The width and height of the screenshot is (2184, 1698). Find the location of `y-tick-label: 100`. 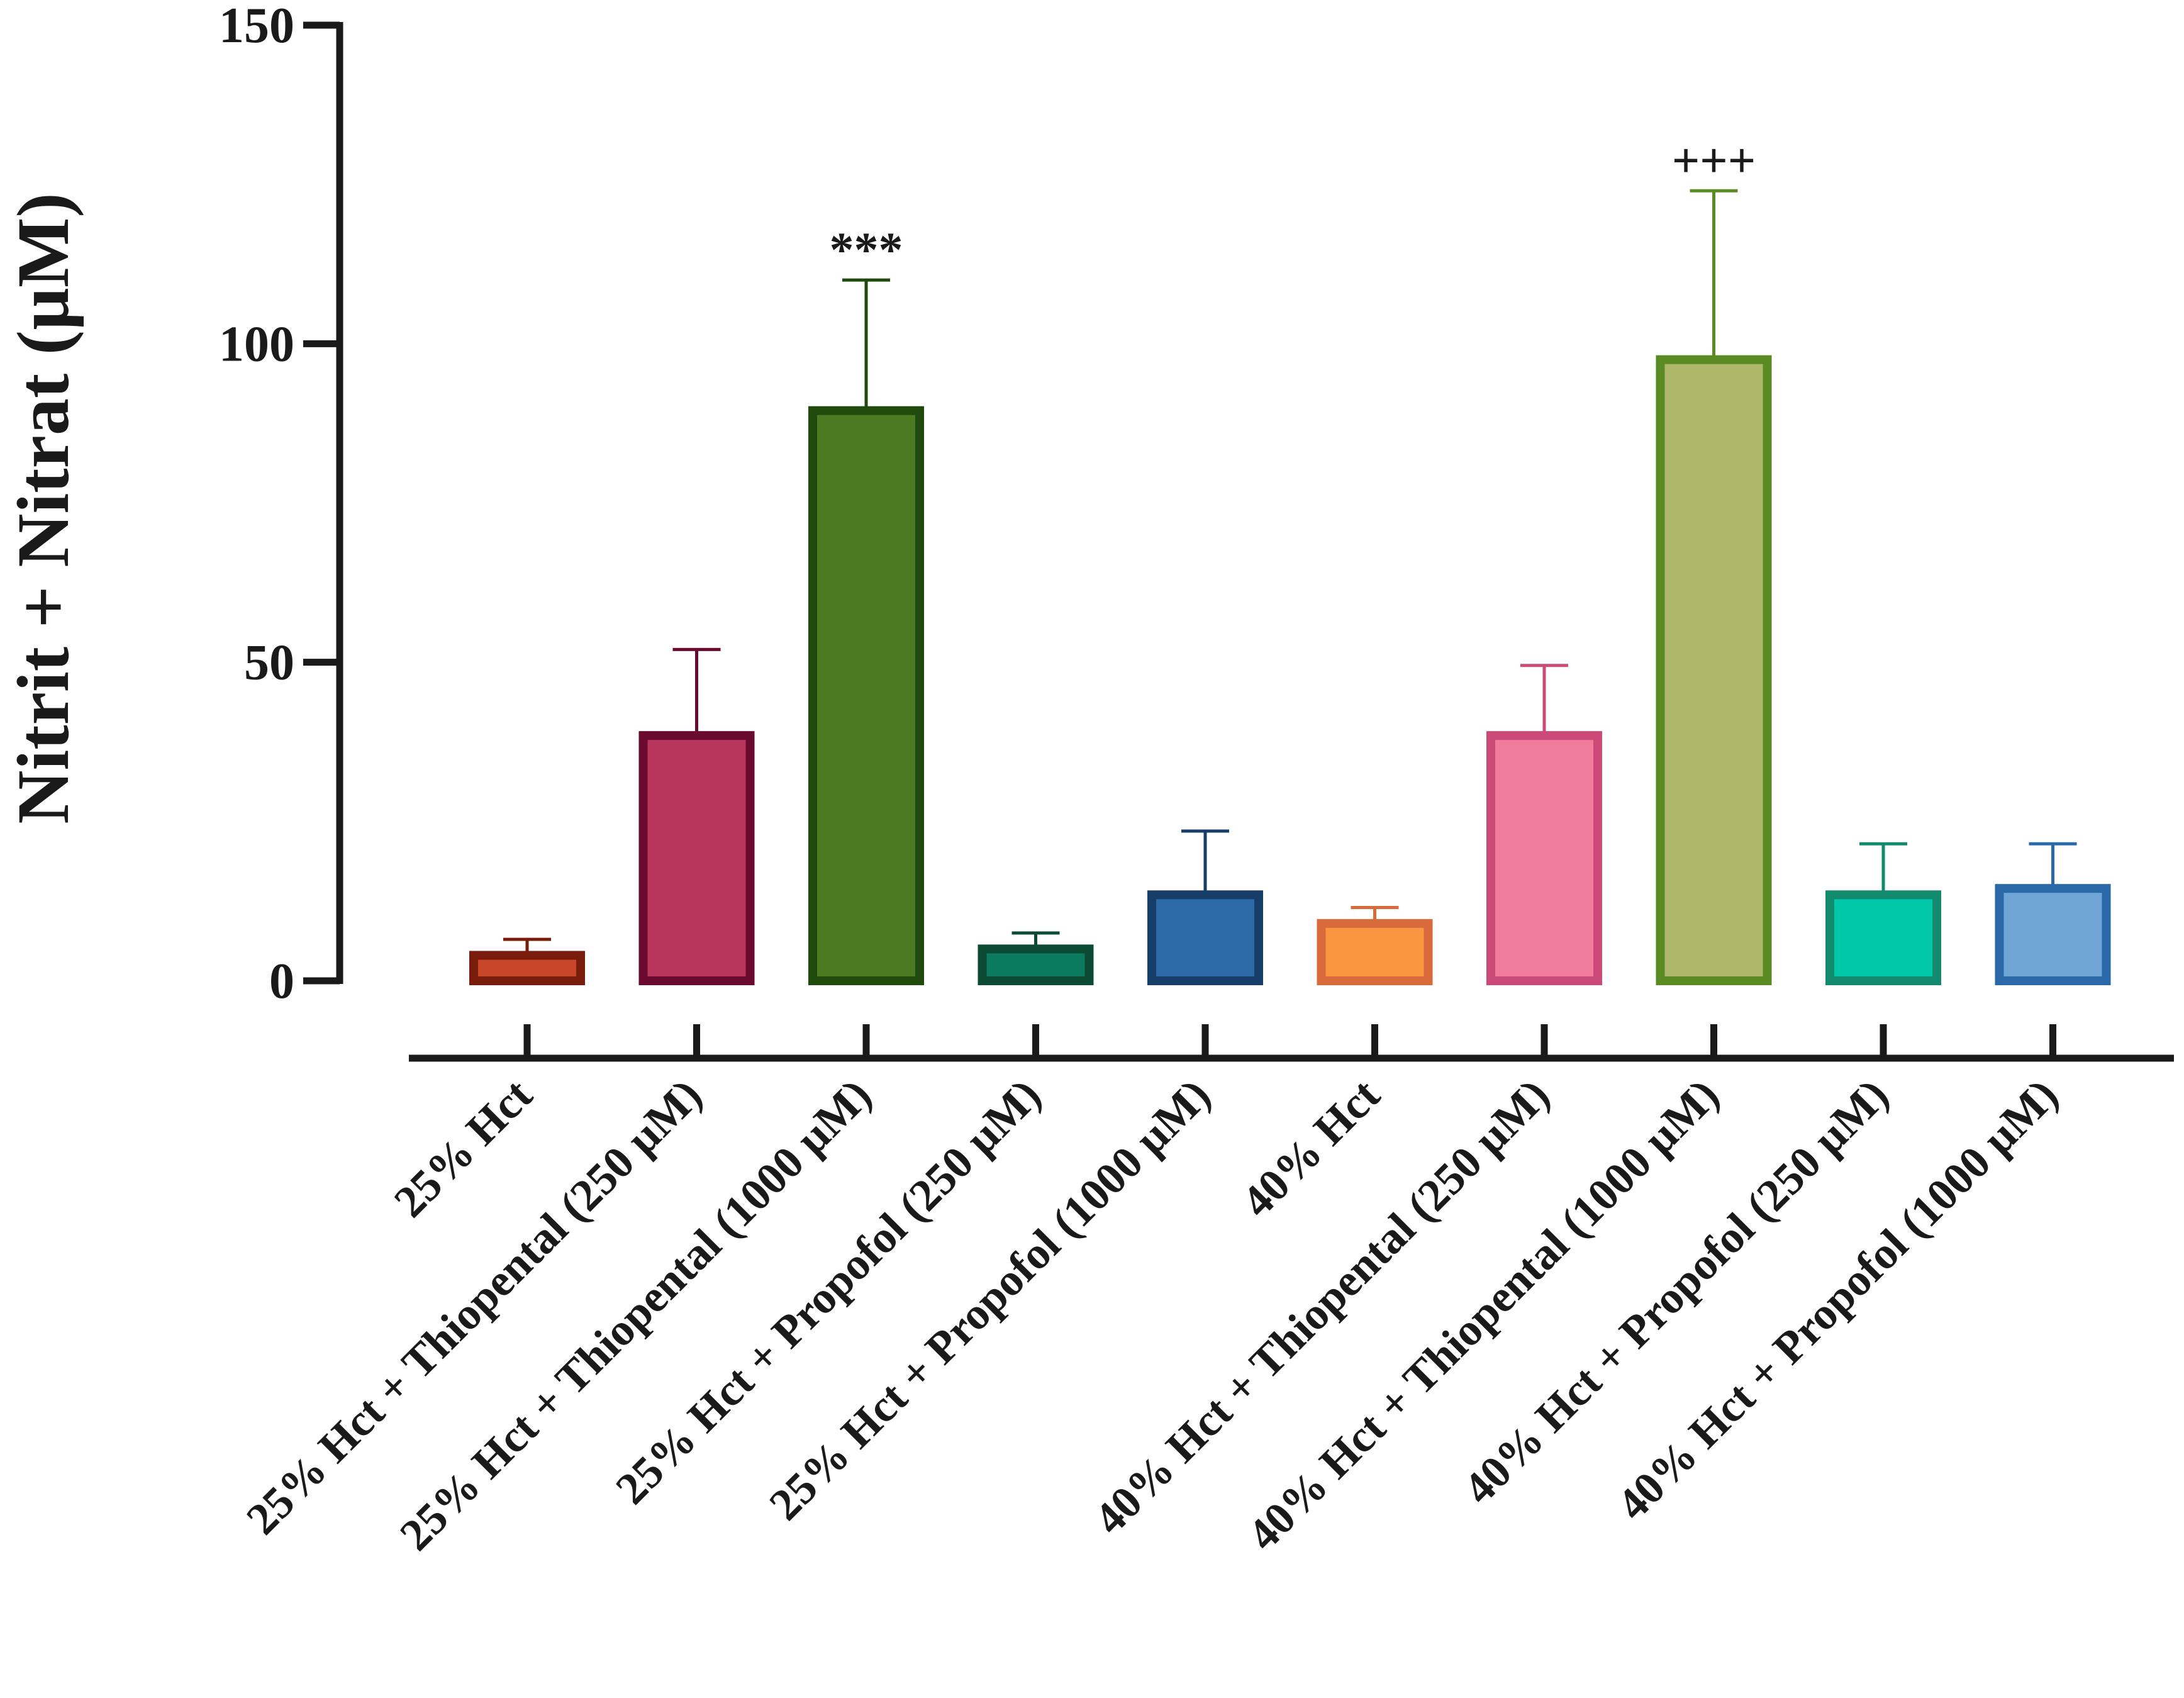

y-tick-label: 100 is located at coordinates (256, 344).